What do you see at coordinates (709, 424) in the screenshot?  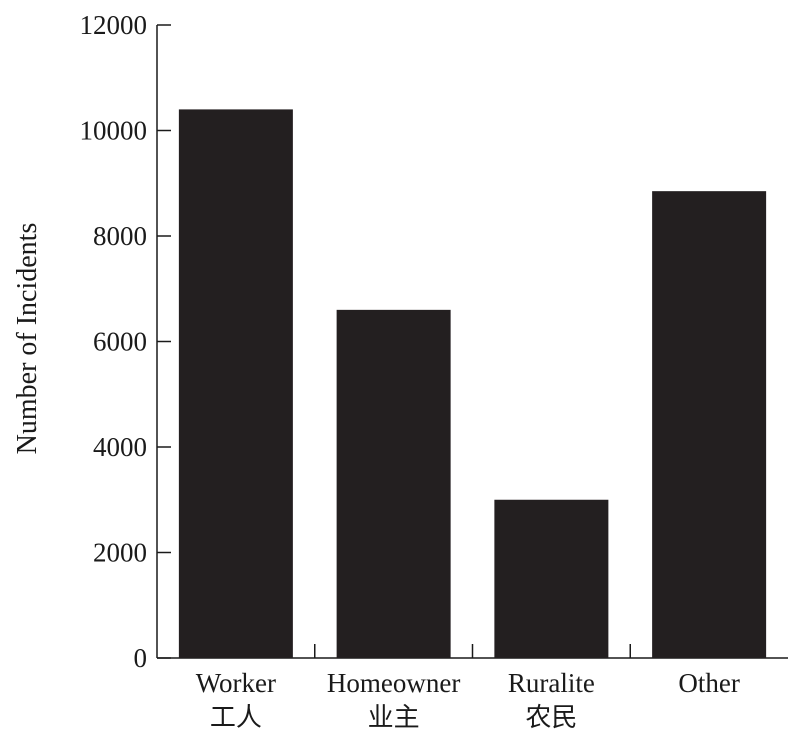 I see `bar-other` at bounding box center [709, 424].